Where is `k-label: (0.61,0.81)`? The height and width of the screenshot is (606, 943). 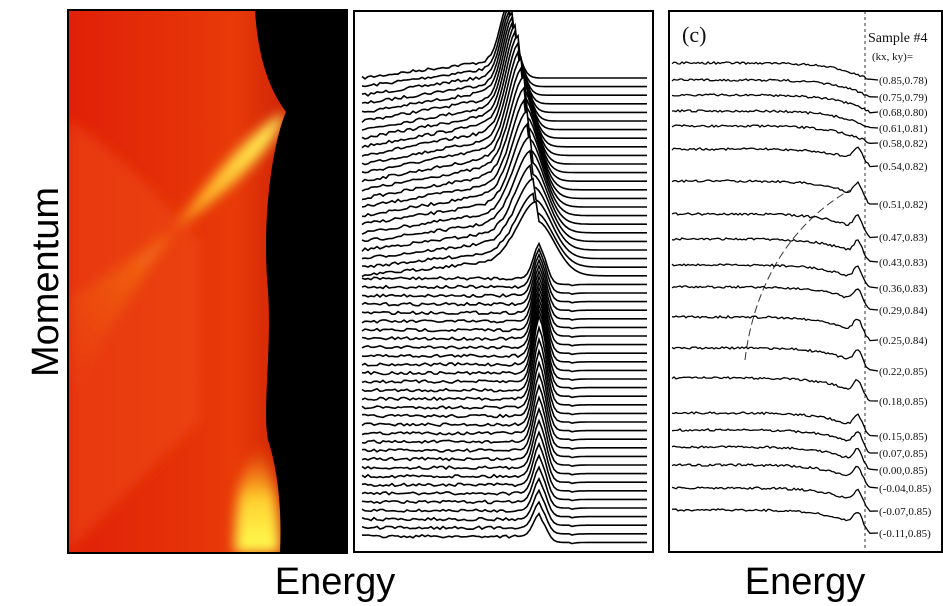
k-label: (0.61,0.81) is located at coordinates (903, 129).